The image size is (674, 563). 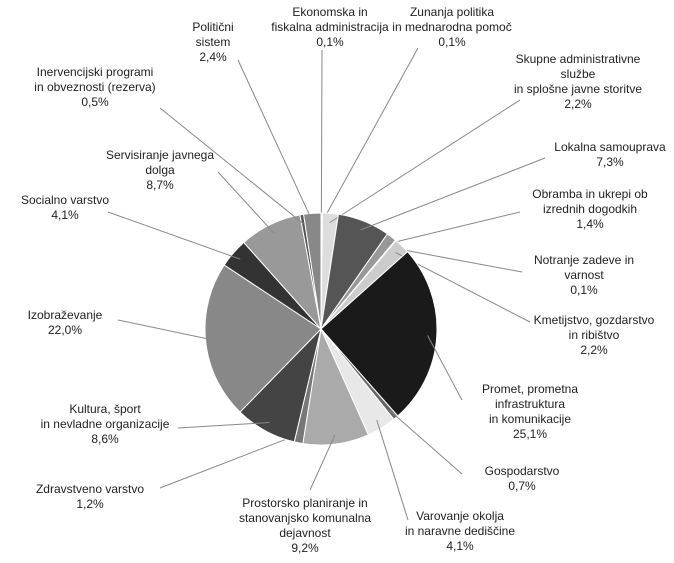 I want to click on slice-label: Politični sistem, so click(x=213, y=34).